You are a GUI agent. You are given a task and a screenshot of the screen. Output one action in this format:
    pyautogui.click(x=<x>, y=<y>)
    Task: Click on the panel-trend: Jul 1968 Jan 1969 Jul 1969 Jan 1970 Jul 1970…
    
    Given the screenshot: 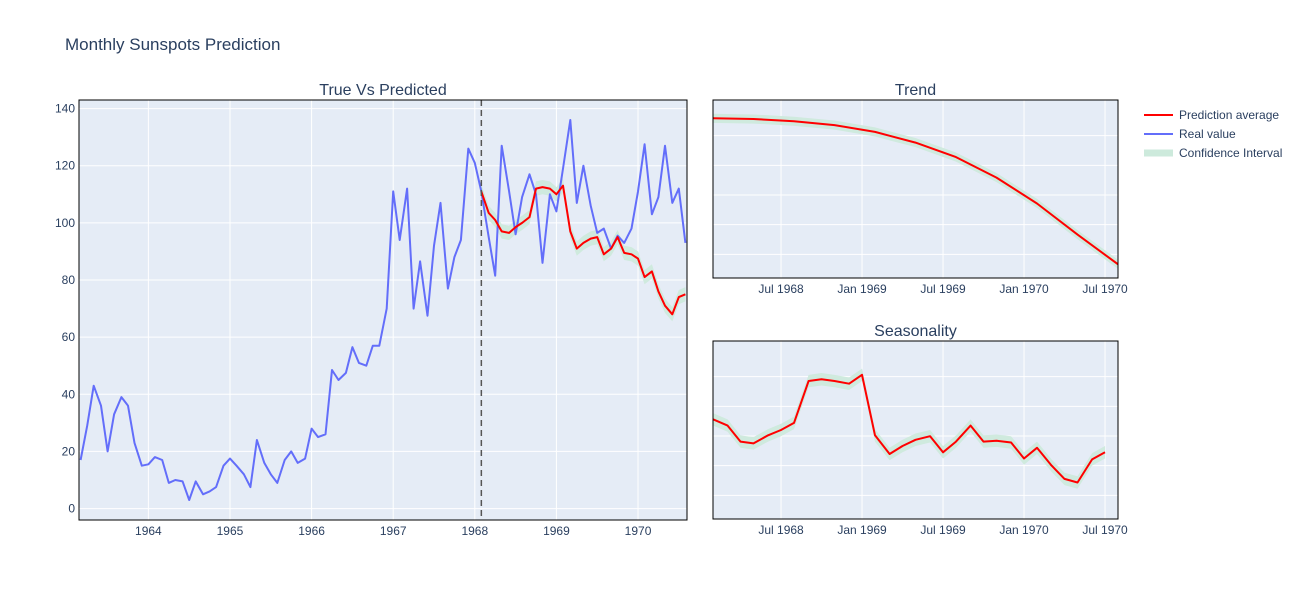 What is the action you would take?
    pyautogui.click(x=920, y=189)
    